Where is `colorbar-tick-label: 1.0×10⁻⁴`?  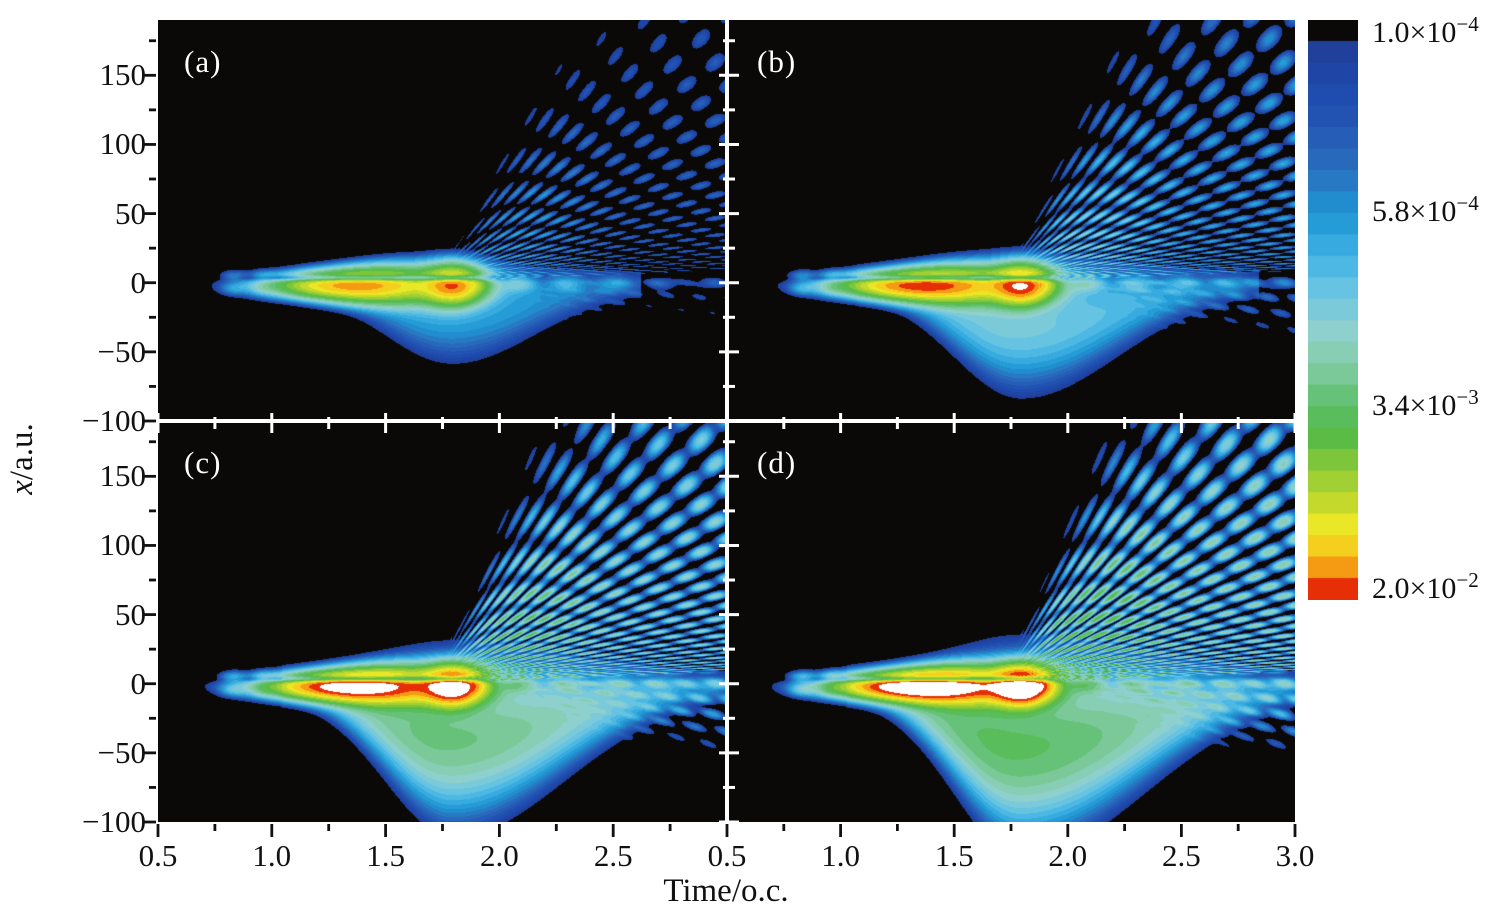
colorbar-tick-label: 1.0×10⁻⁴ is located at coordinates (1425, 31).